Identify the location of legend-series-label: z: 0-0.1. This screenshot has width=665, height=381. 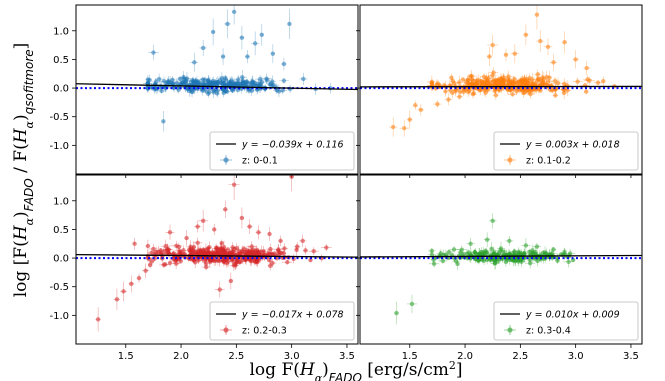
(260, 161).